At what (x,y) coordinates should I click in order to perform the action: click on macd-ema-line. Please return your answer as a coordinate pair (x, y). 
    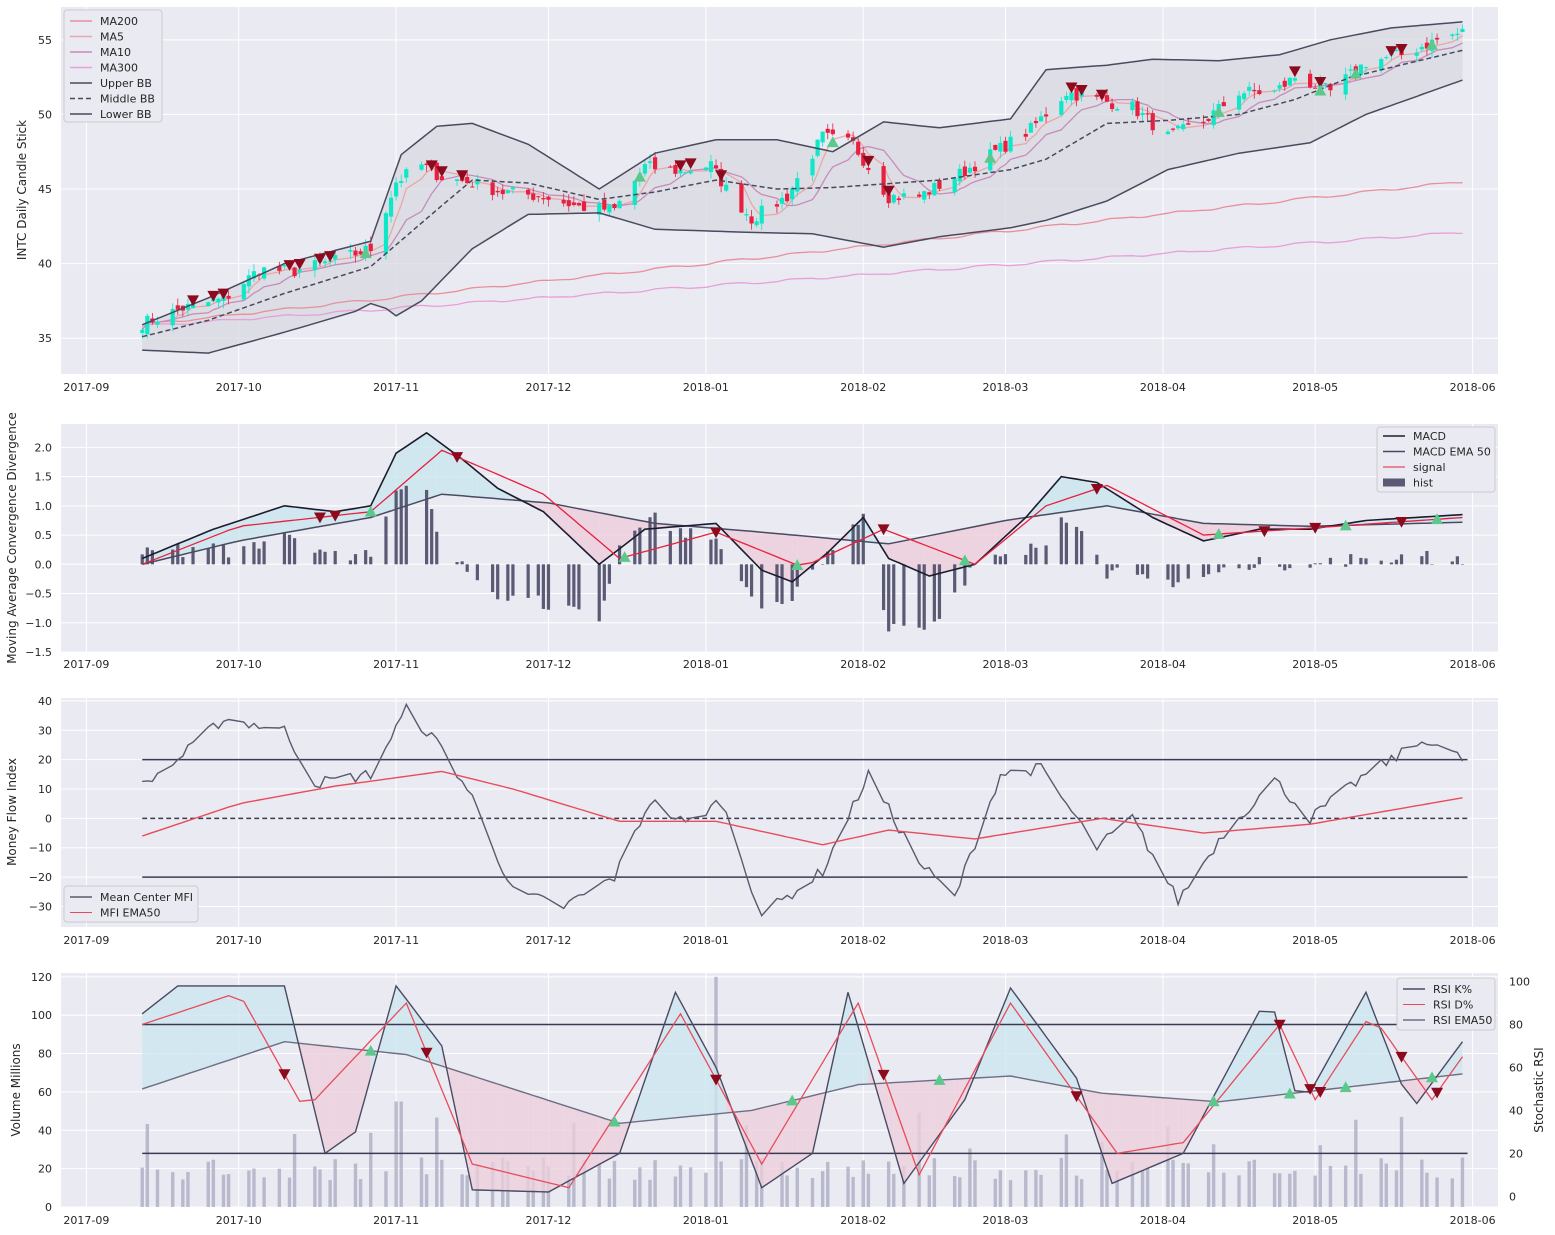
    Looking at the image, I should click on (802, 529).